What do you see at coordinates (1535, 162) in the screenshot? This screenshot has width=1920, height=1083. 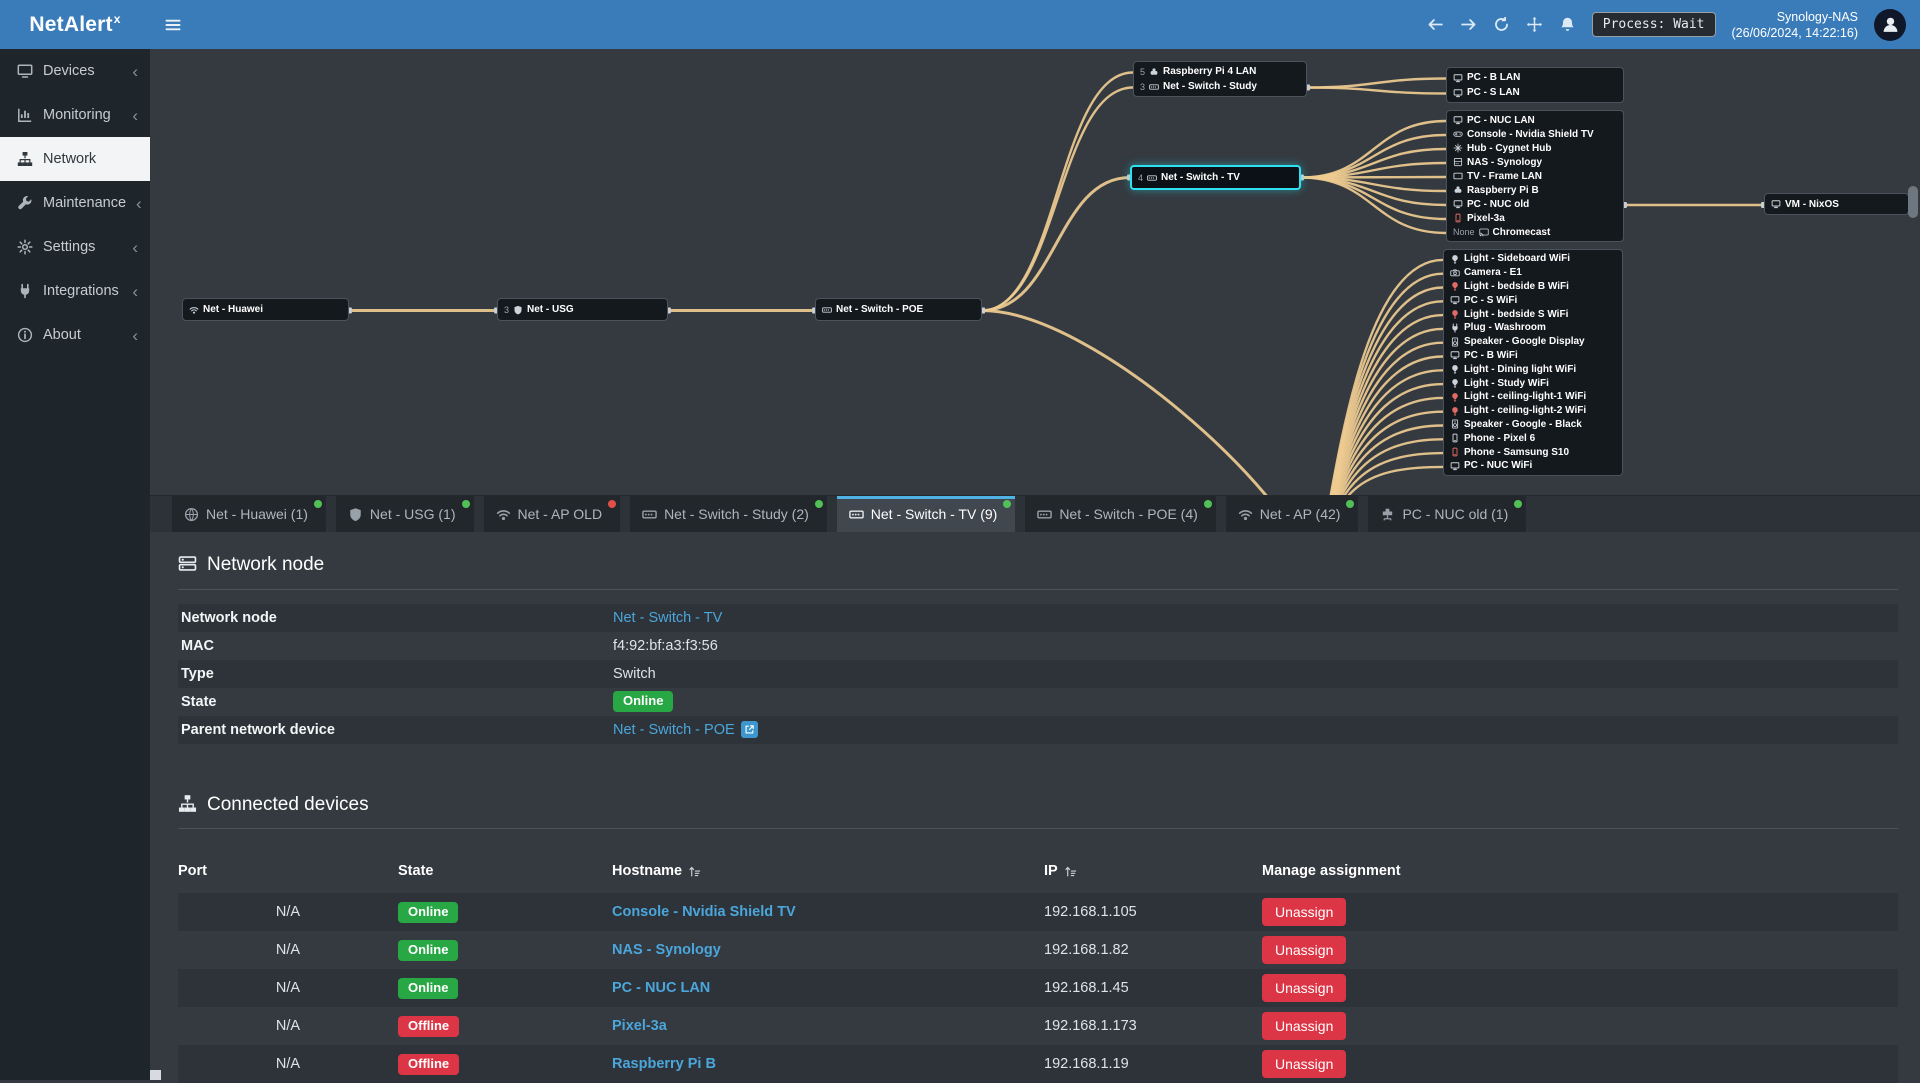 I see `diagram-node-nas: NAS - Synology` at bounding box center [1535, 162].